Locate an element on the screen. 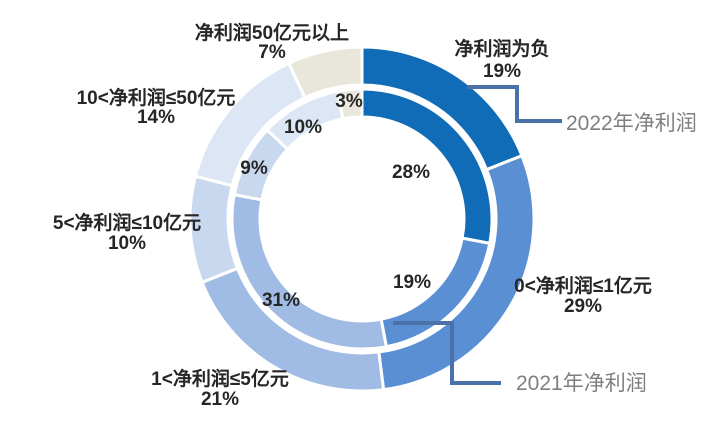 This screenshot has width=720, height=432. category-label-0: 净利润为负 19% is located at coordinates (501, 59).